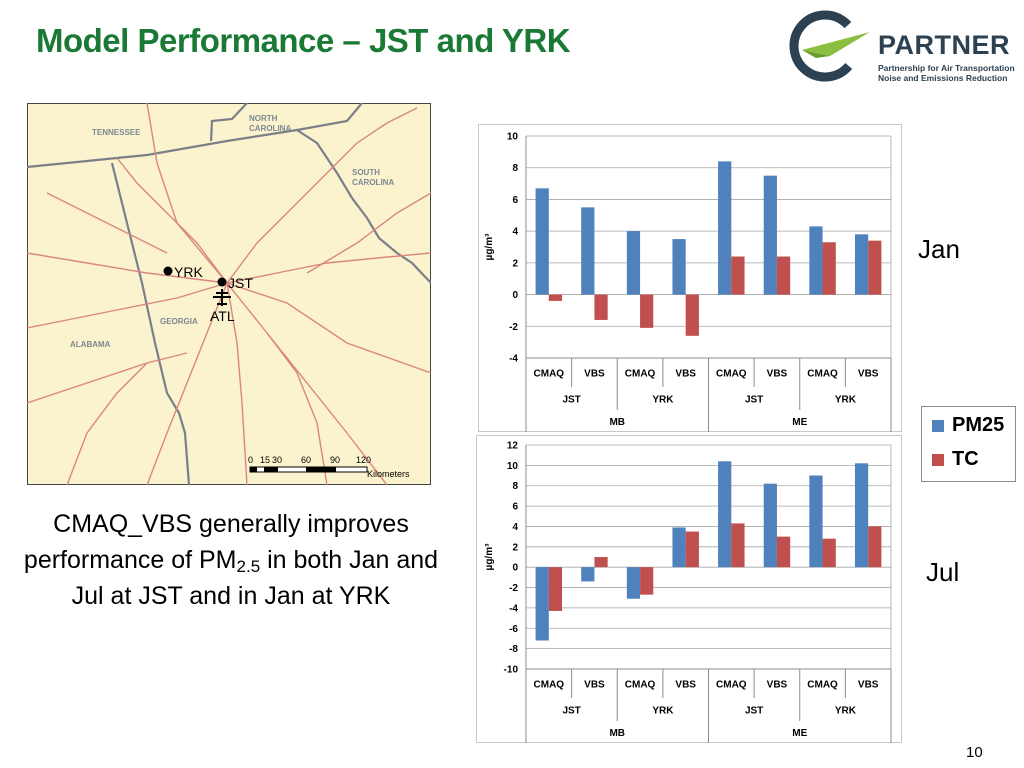 The image size is (1024, 768). I want to click on chart-jul-y-axis-label: µg/m³, so click(489, 557).